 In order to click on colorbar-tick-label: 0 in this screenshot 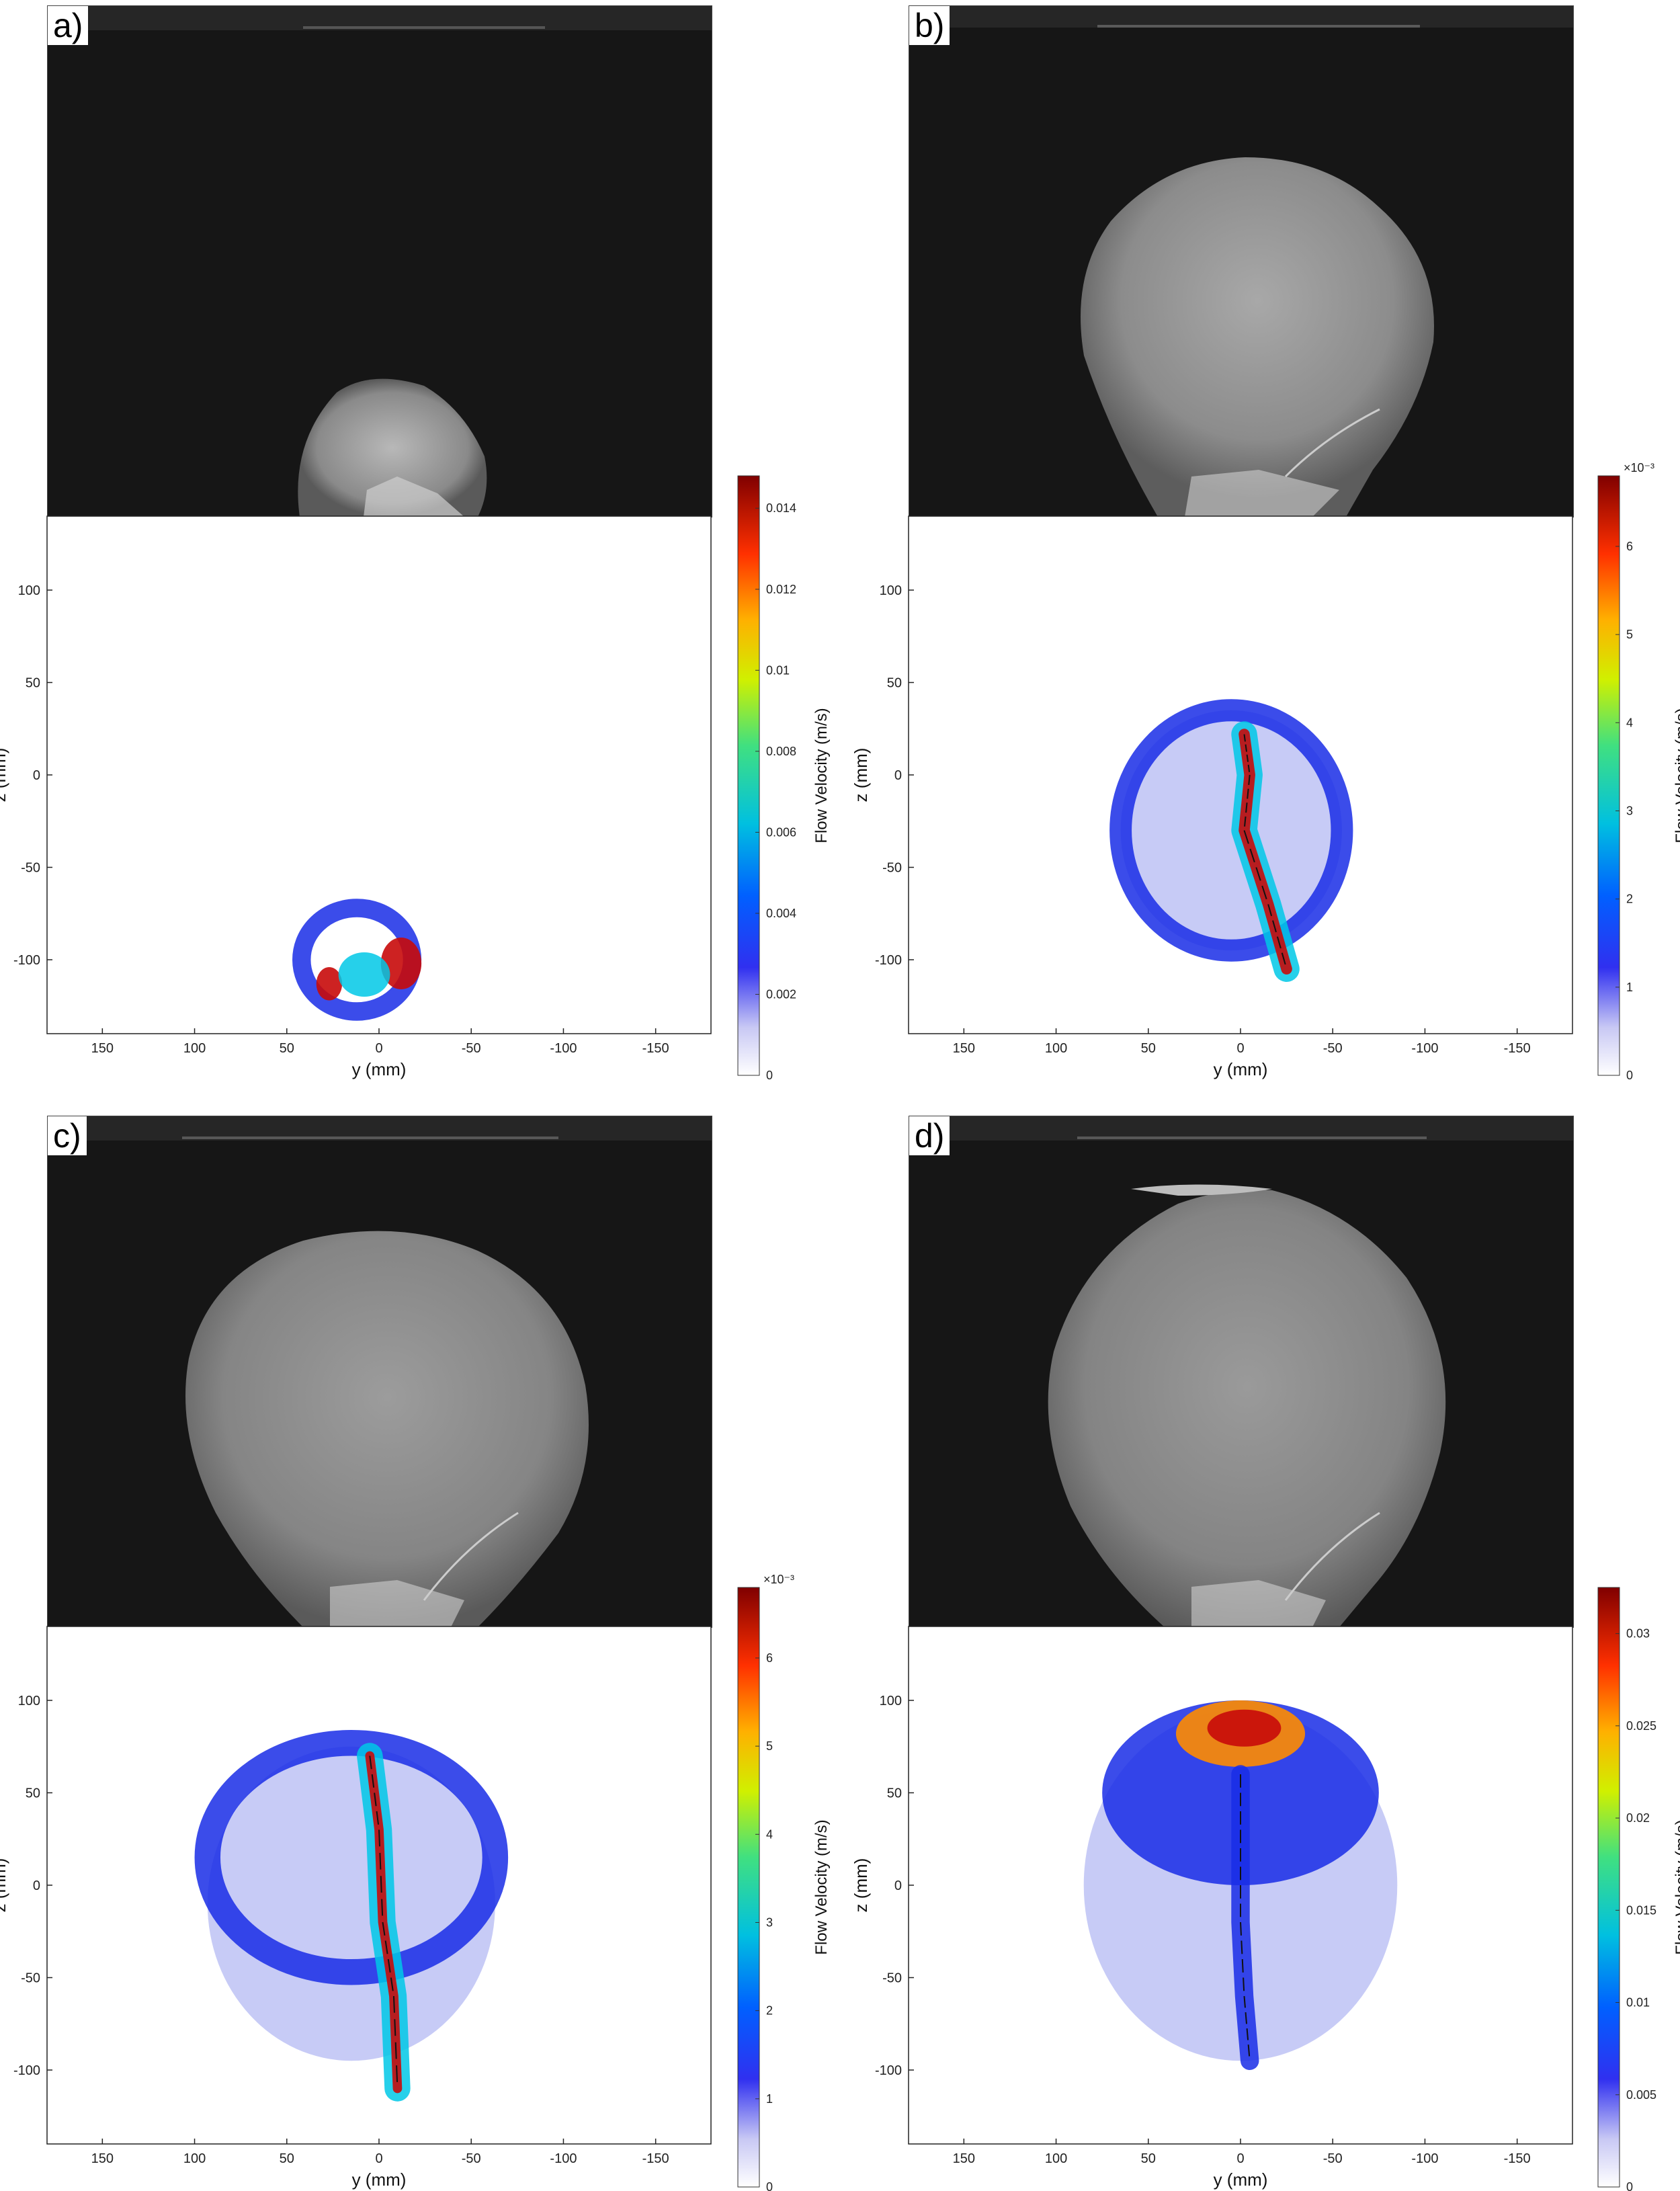, I will do `click(770, 1075)`.